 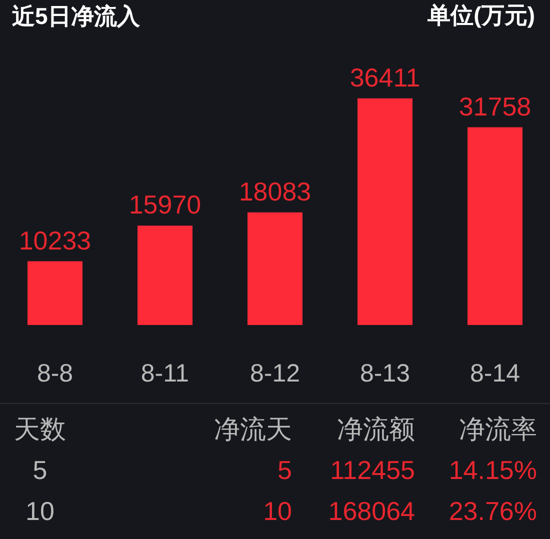 What do you see at coordinates (165, 205) in the screenshot?
I see `data-label: 15970` at bounding box center [165, 205].